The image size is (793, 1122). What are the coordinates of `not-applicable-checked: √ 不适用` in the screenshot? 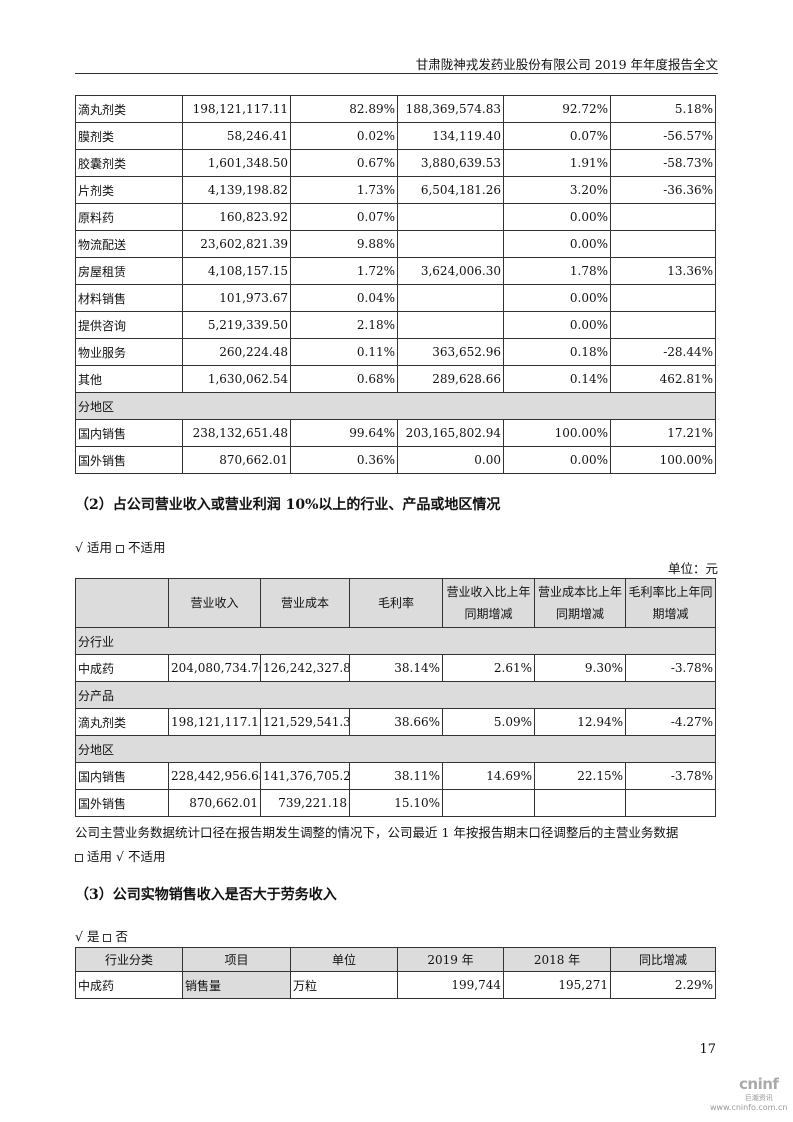 It's located at (141, 856).